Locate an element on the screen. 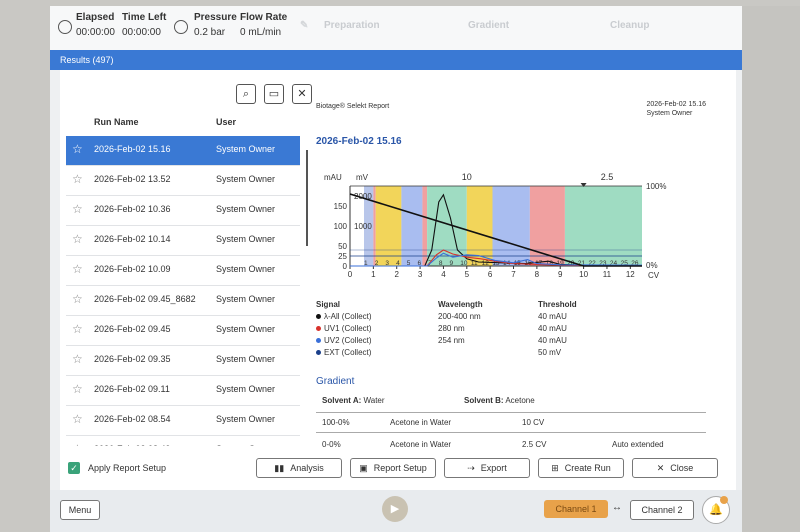 The width and height of the screenshot is (800, 532). report-header-right: 2026-Feb-02 15.16 System Owner is located at coordinates (676, 109).